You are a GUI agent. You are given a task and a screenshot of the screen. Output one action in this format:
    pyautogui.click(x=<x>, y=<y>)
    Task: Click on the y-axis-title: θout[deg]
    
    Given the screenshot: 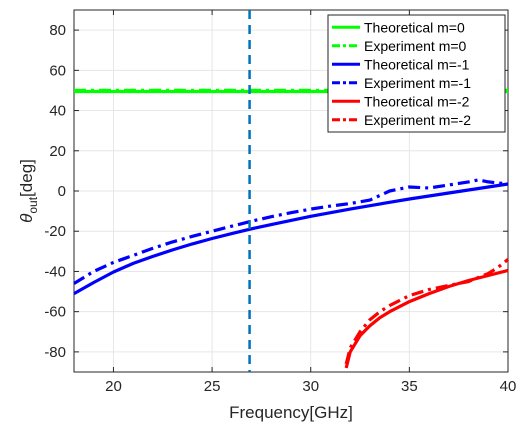 What is the action you would take?
    pyautogui.click(x=28, y=191)
    